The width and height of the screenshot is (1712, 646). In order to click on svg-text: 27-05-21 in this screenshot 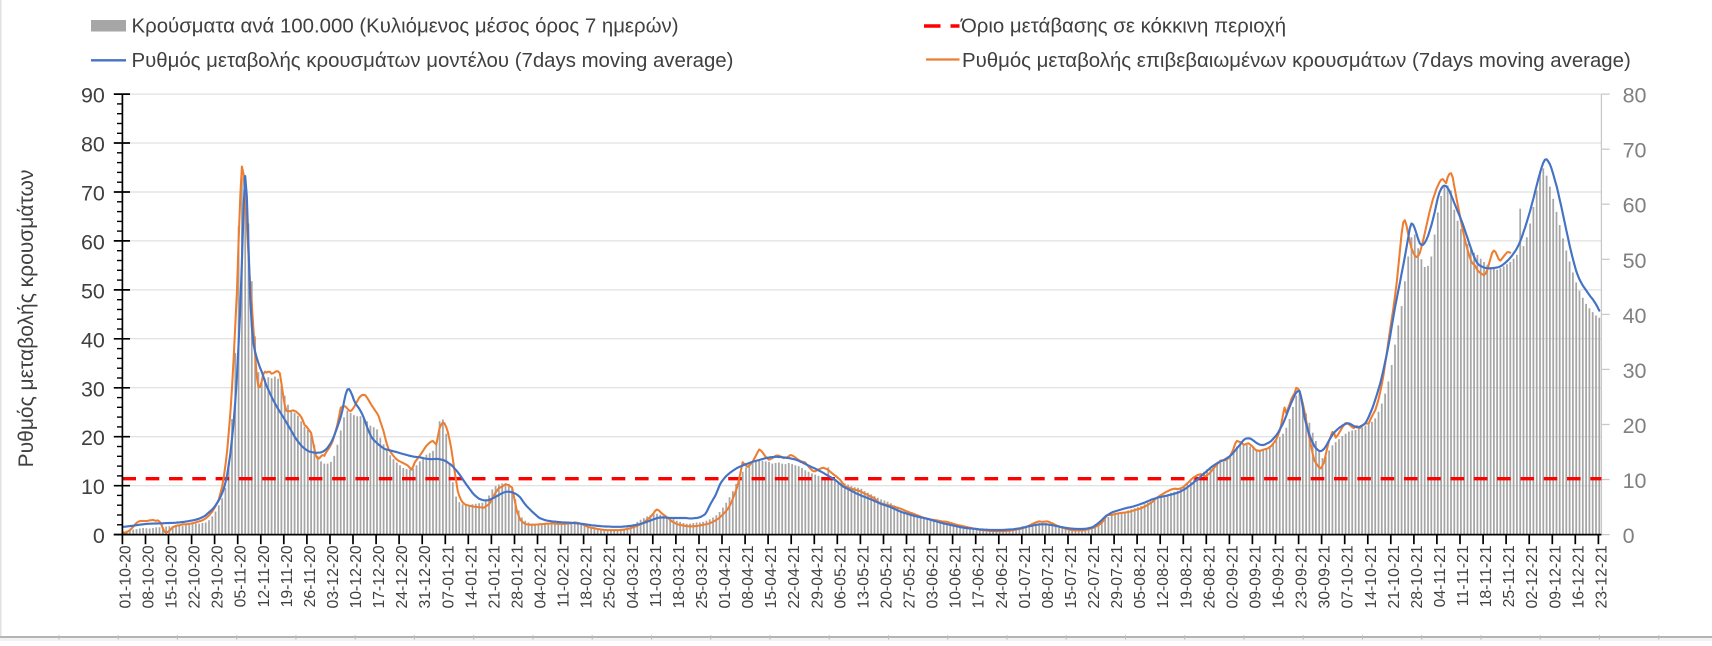, I will do `click(910, 576)`.